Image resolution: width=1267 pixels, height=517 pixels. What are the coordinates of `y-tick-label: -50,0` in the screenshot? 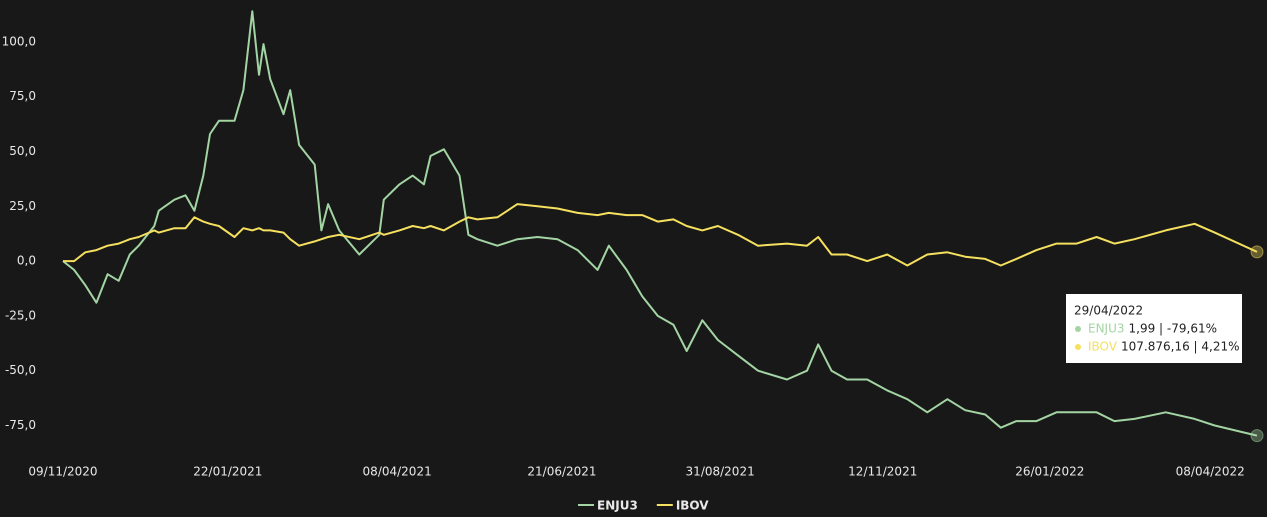 It's located at (20, 370).